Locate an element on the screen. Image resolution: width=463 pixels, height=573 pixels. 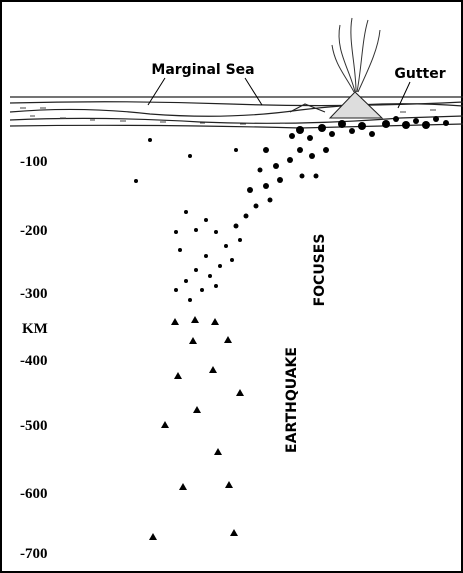
focuses-label: FOCUSES is located at coordinates (320, 270).